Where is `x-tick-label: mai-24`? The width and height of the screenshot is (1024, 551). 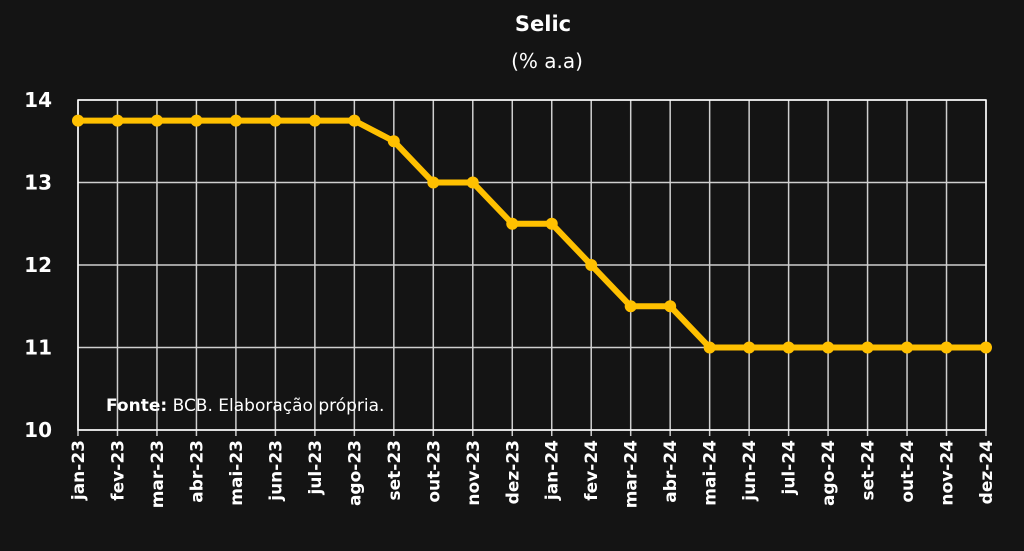
x-tick-label: mai-24 is located at coordinates (711, 473).